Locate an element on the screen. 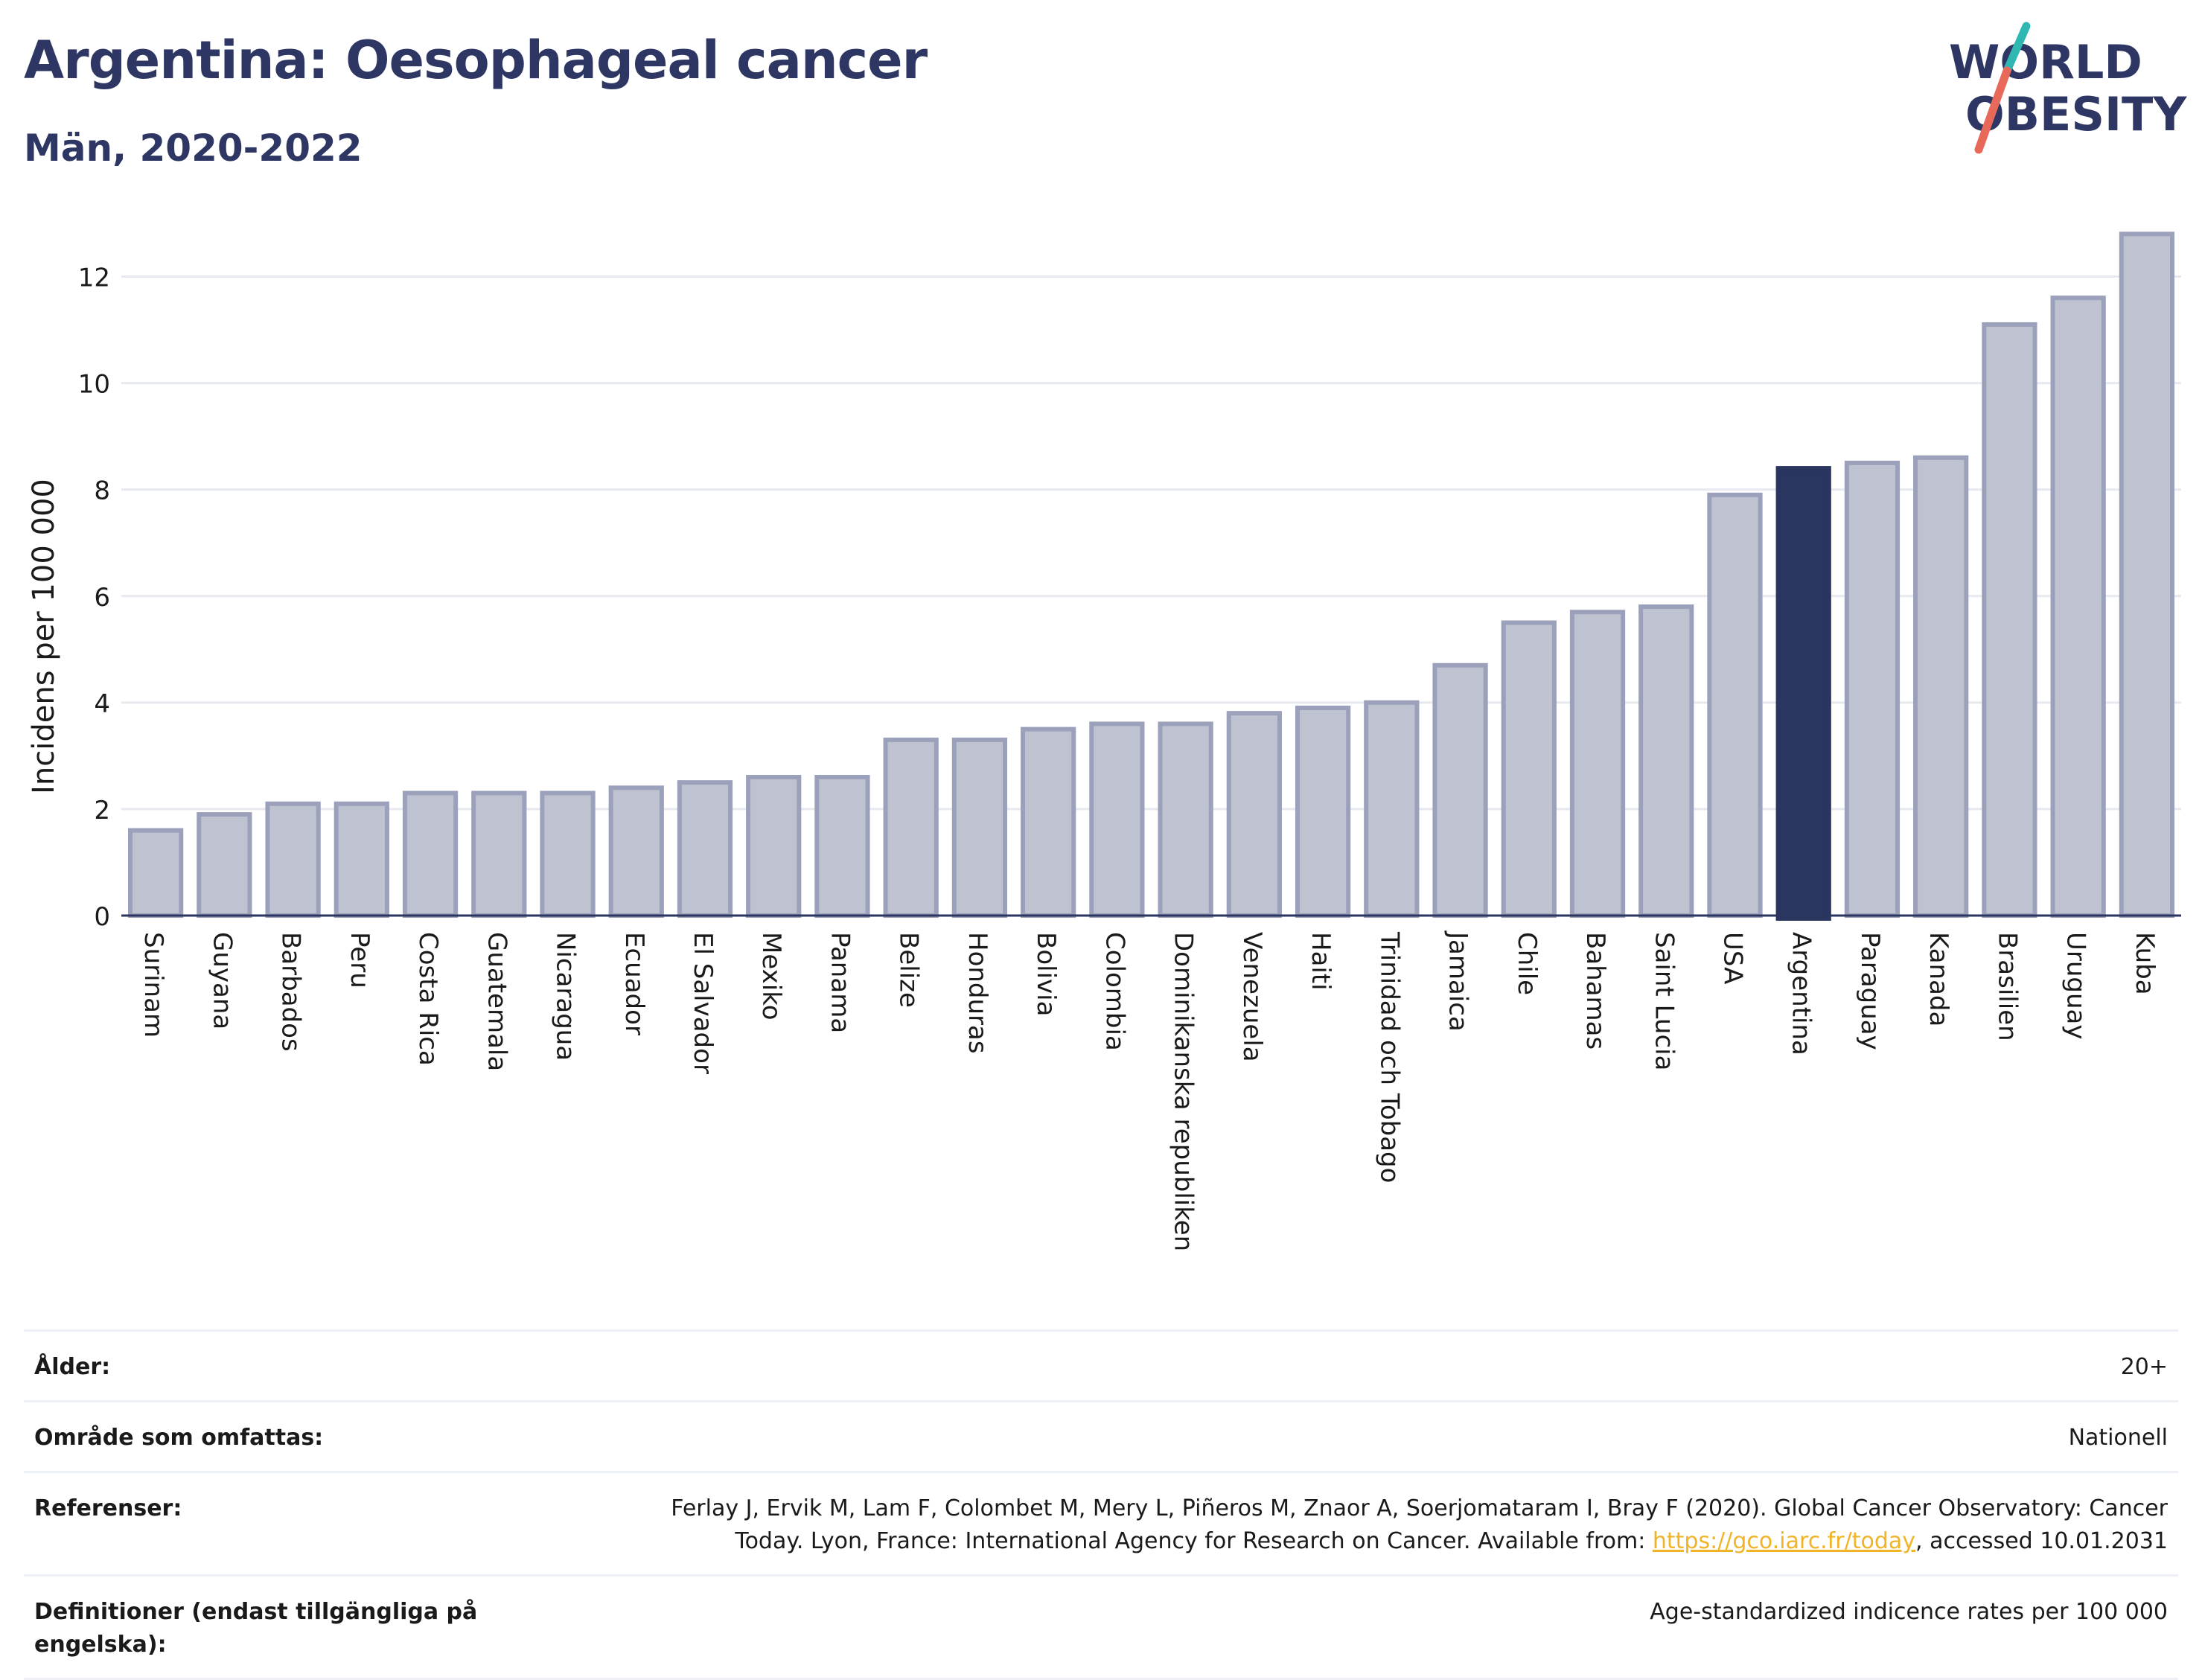 This screenshot has width=2202, height=1680. references-label: Referenser: is located at coordinates (272, 1523).